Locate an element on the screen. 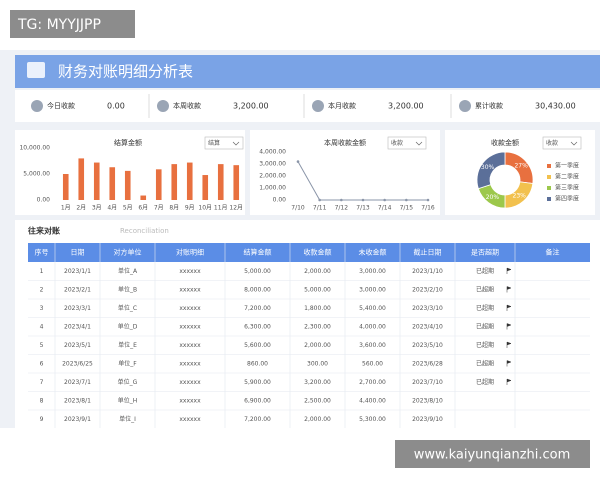 This screenshot has width=600, height=480. x-tick-label: 7/10 is located at coordinates (298, 208).